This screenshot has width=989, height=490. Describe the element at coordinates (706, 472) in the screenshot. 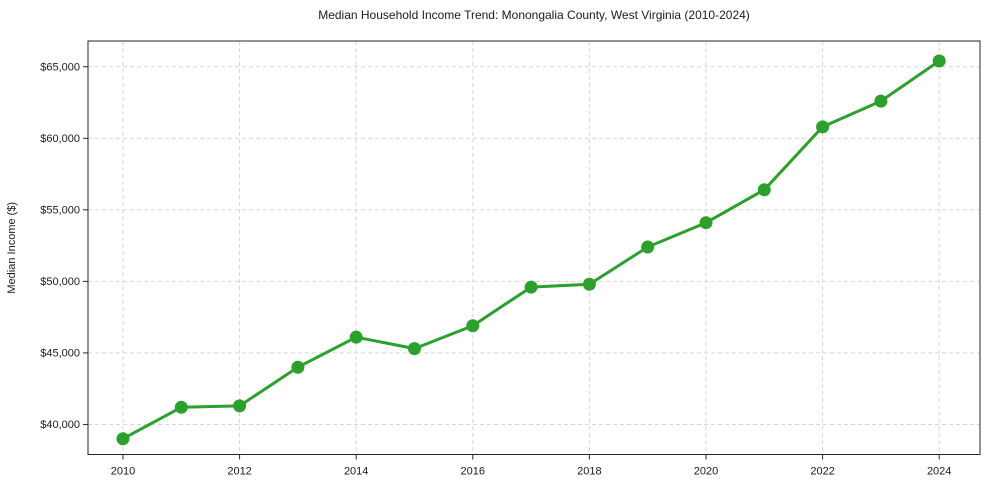

I see `x-tick-label: 2020` at that location.